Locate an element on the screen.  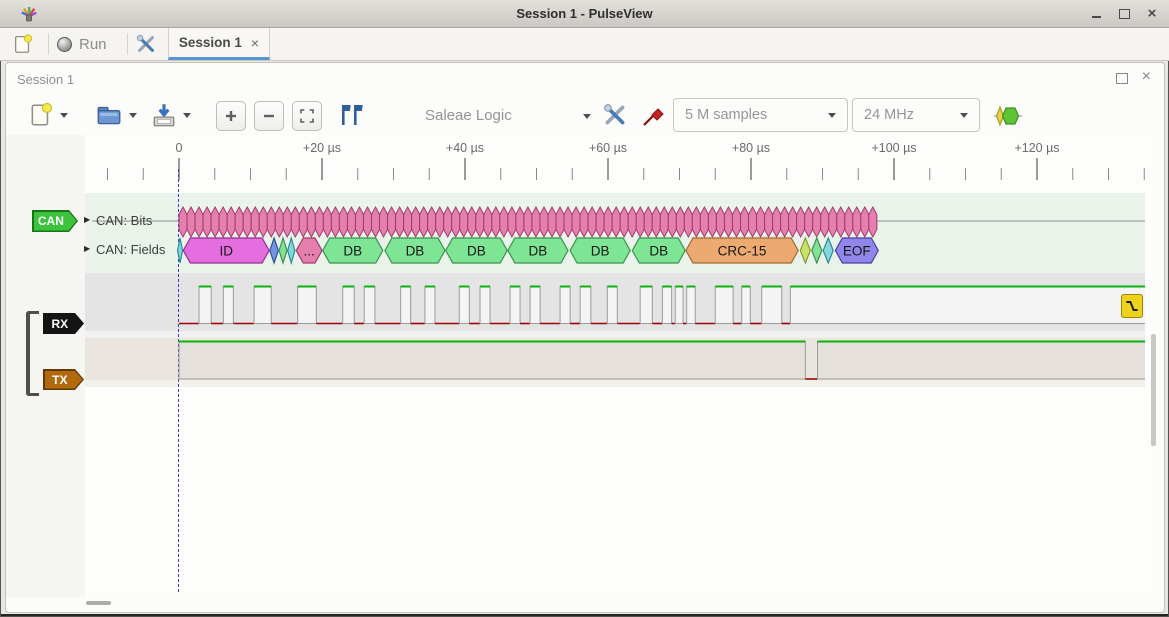
horizontal-scrollbar is located at coordinates (98, 603).